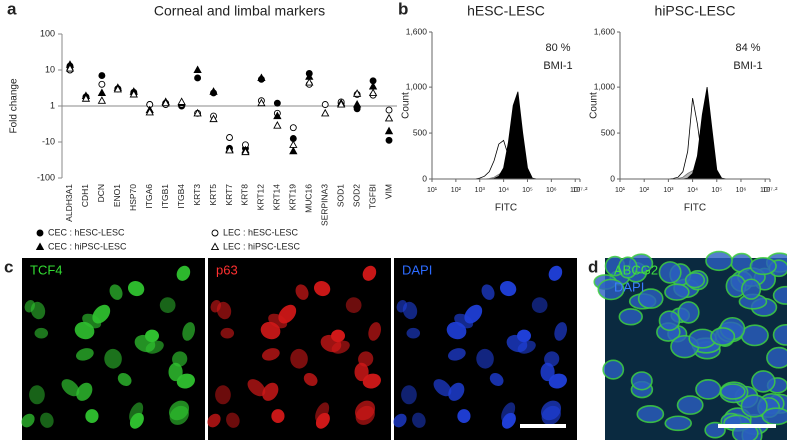  I want to click on legend-marker, so click(215, 233).